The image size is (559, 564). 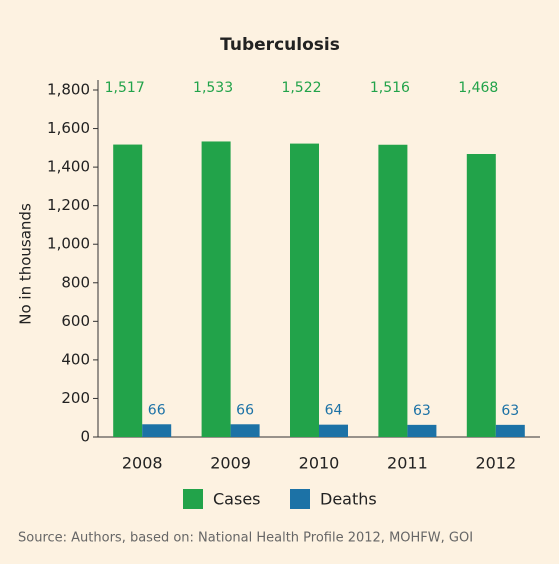 What do you see at coordinates (334, 411) in the screenshot?
I see `data-label: 64` at bounding box center [334, 411].